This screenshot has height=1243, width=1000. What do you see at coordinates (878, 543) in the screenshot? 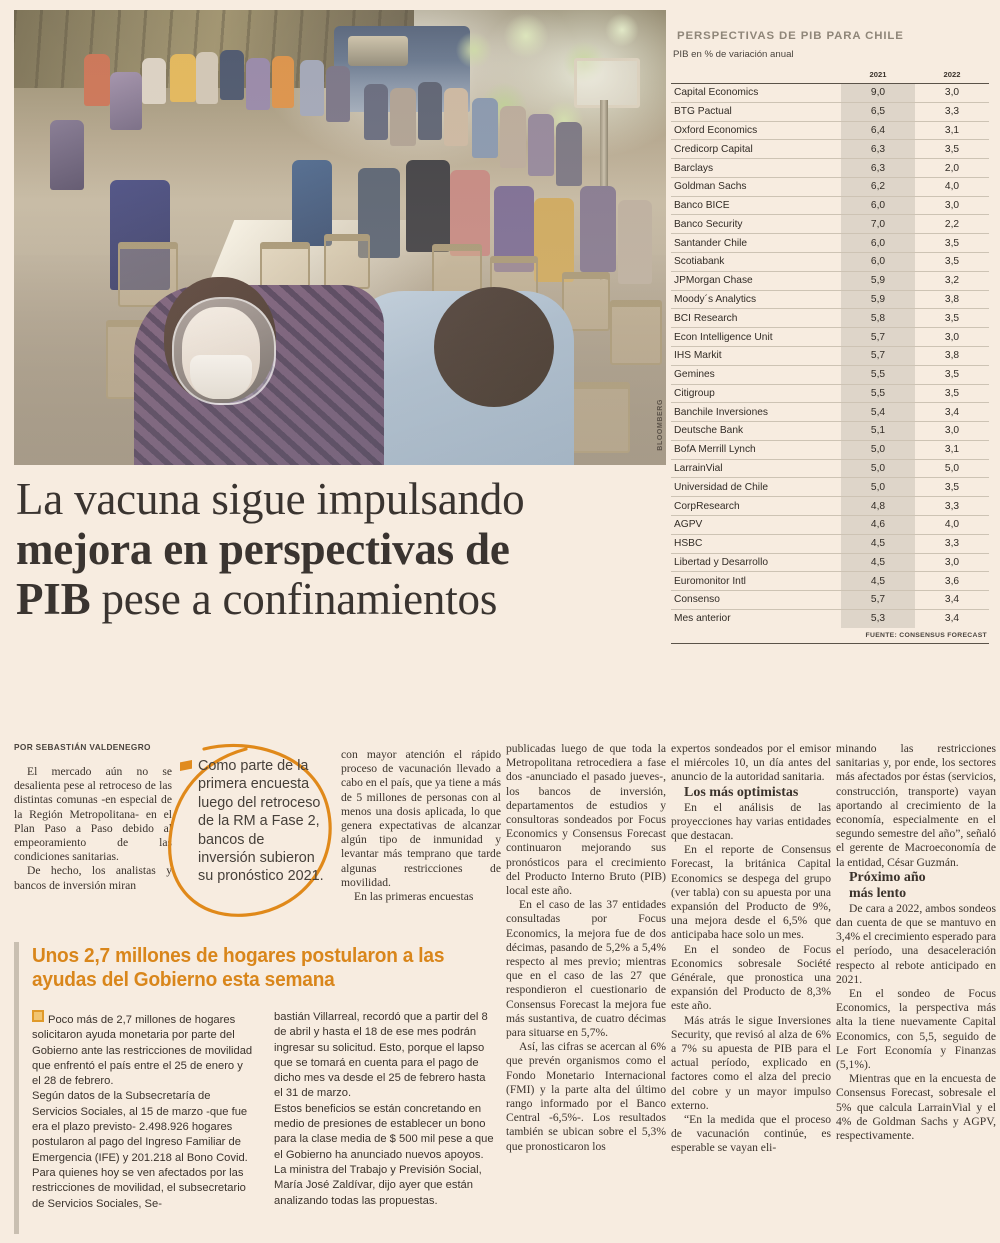
I see `cell-2021: 4,5` at bounding box center [878, 543].